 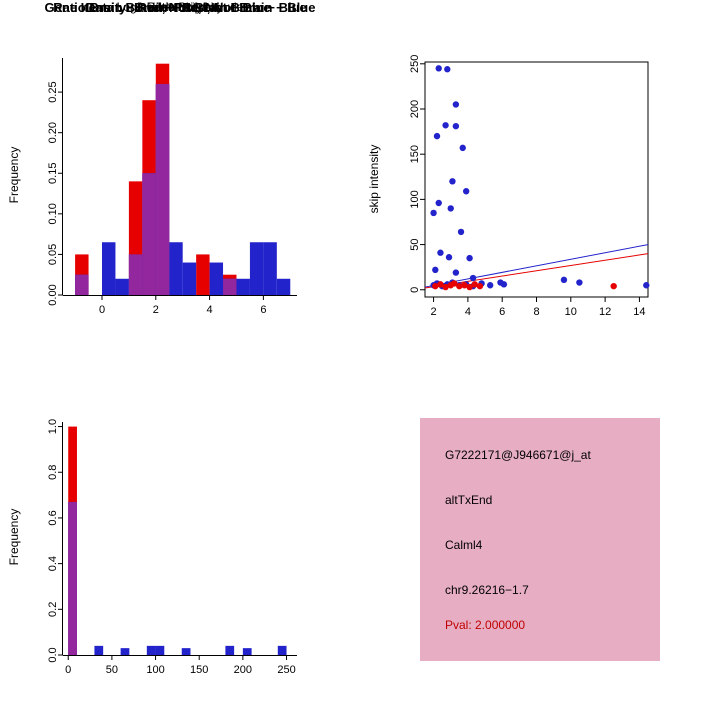 I want to click on gene-symbol-text: Calml4, so click(x=464, y=545).